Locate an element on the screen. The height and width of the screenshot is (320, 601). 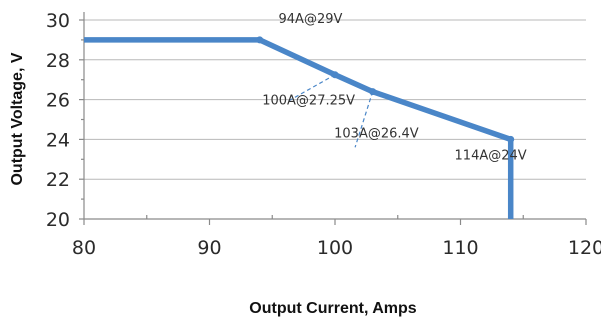
y-tick-label: 20 is located at coordinates (58, 220).